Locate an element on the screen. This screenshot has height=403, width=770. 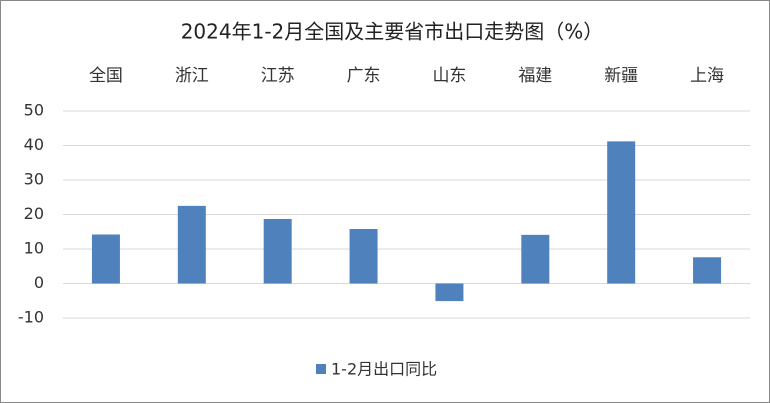
x-tick-label: 新疆 is located at coordinates (621, 76).